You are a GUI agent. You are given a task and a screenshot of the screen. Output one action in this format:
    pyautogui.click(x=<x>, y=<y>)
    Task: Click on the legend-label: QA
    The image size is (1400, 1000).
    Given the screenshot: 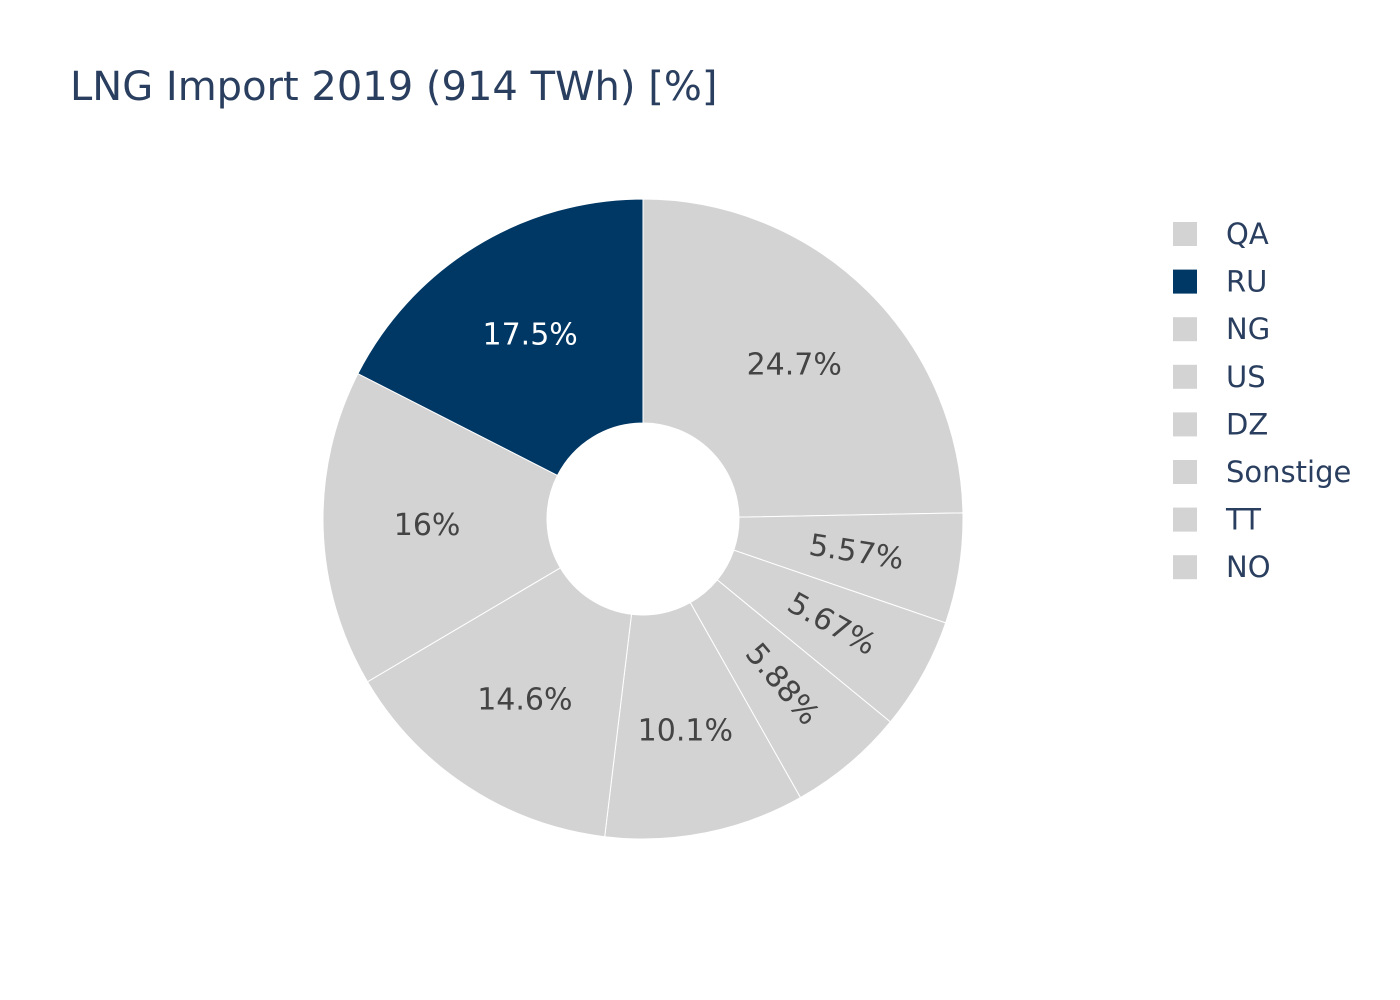 What is the action you would take?
    pyautogui.click(x=1247, y=234)
    